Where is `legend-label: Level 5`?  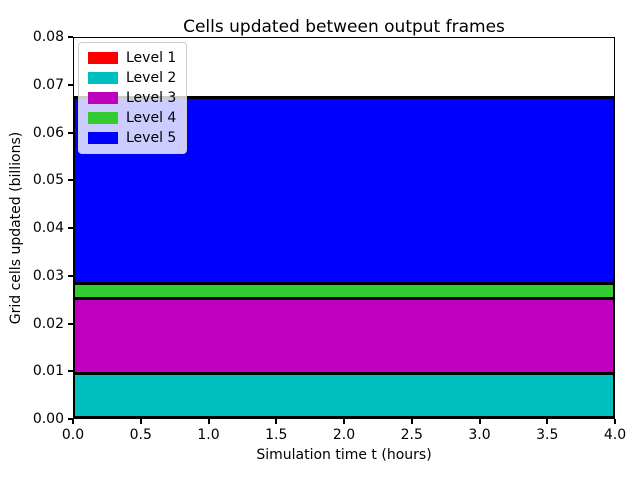 legend-label: Level 5 is located at coordinates (151, 138).